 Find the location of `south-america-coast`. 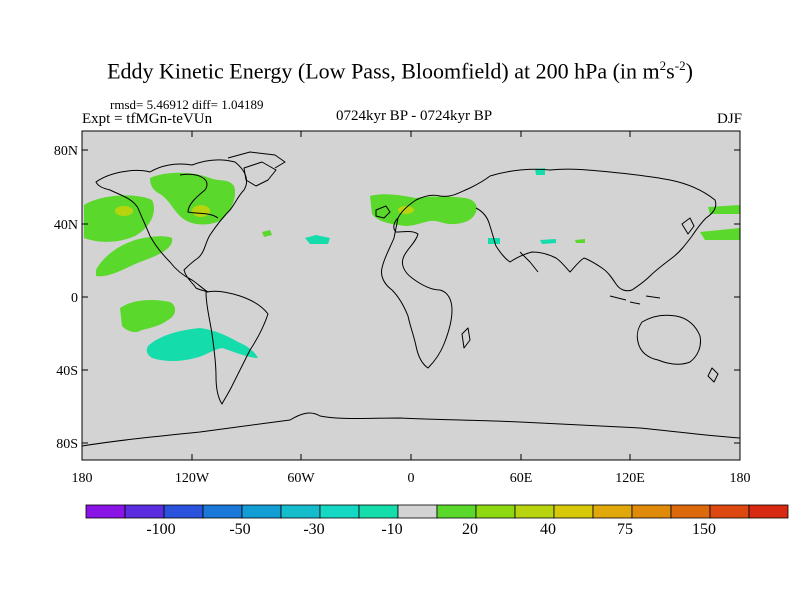

south-america-coast is located at coordinates (237, 347).